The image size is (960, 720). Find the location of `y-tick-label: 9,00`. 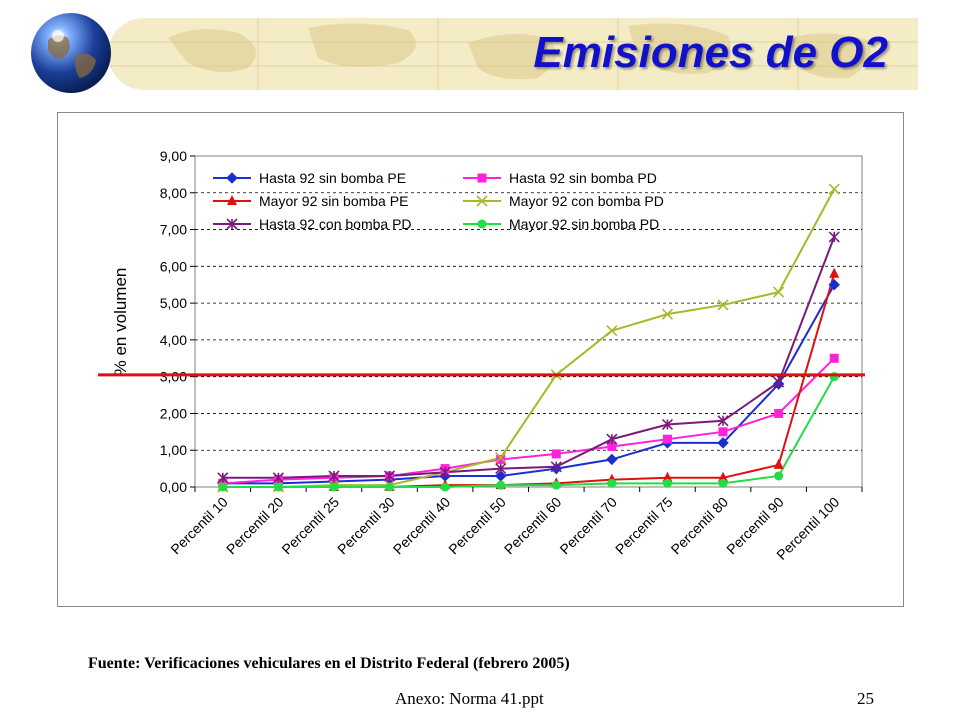

y-tick-label: 9,00 is located at coordinates (173, 156).